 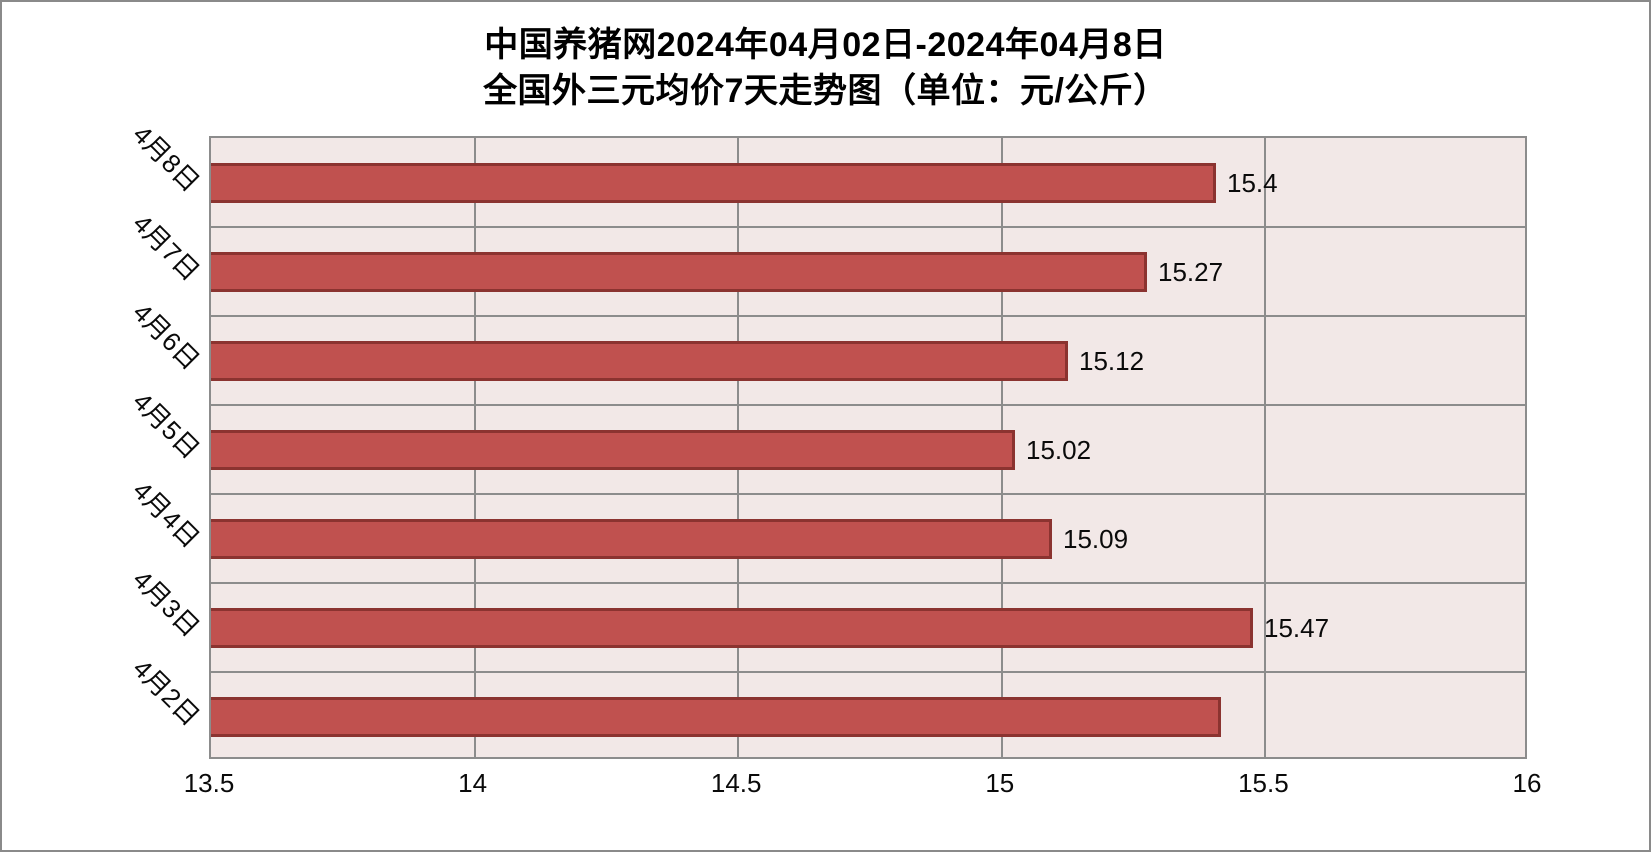 I want to click on x-tick-label: 16, so click(x=1527, y=783).